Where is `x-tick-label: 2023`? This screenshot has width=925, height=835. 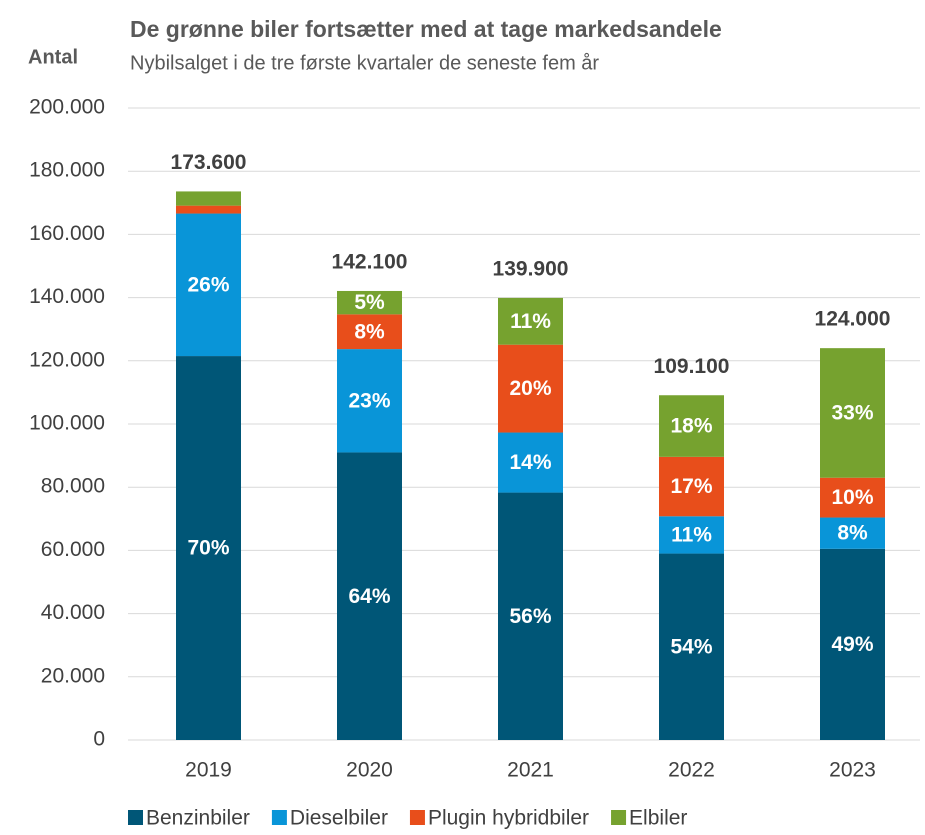 x-tick-label: 2023 is located at coordinates (852, 770).